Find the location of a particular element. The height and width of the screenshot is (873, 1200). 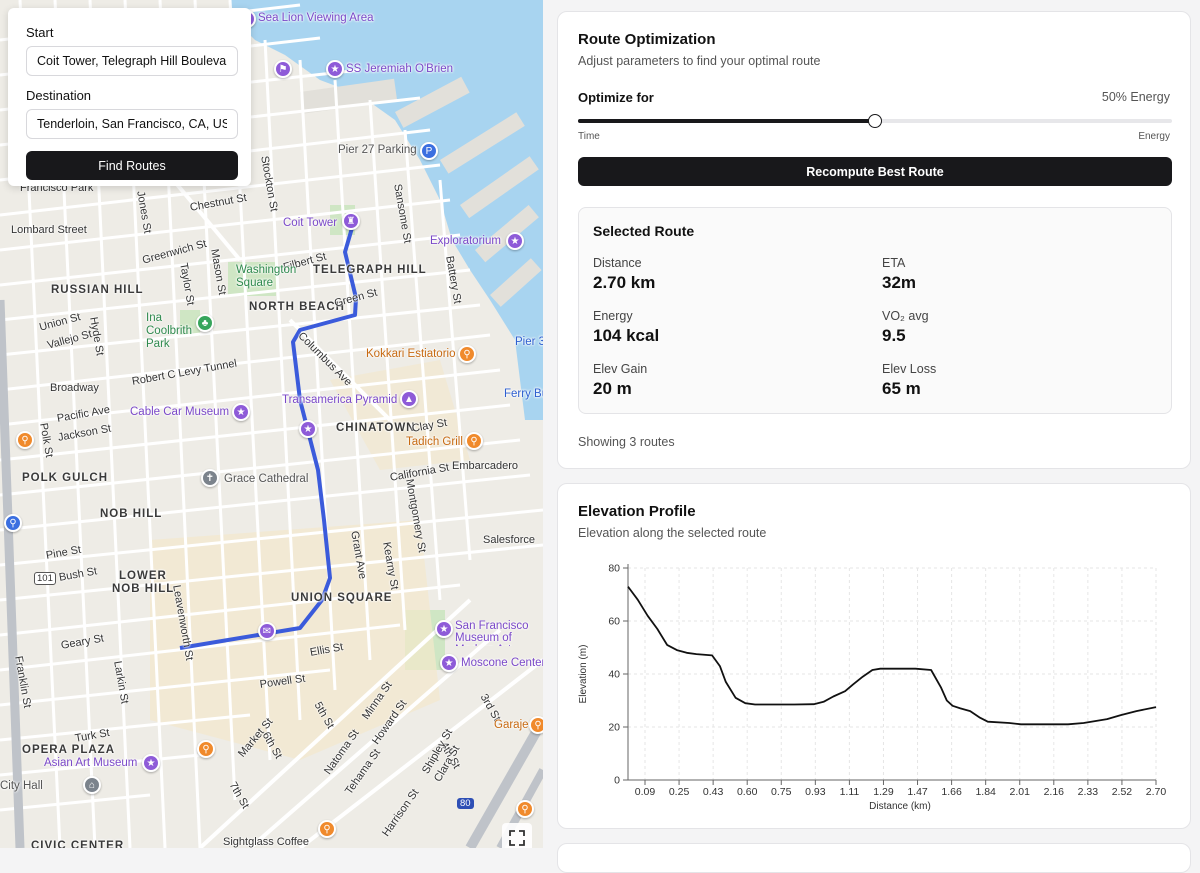

vo2-stat: VO₂ avg 9.5 is located at coordinates (905, 327).